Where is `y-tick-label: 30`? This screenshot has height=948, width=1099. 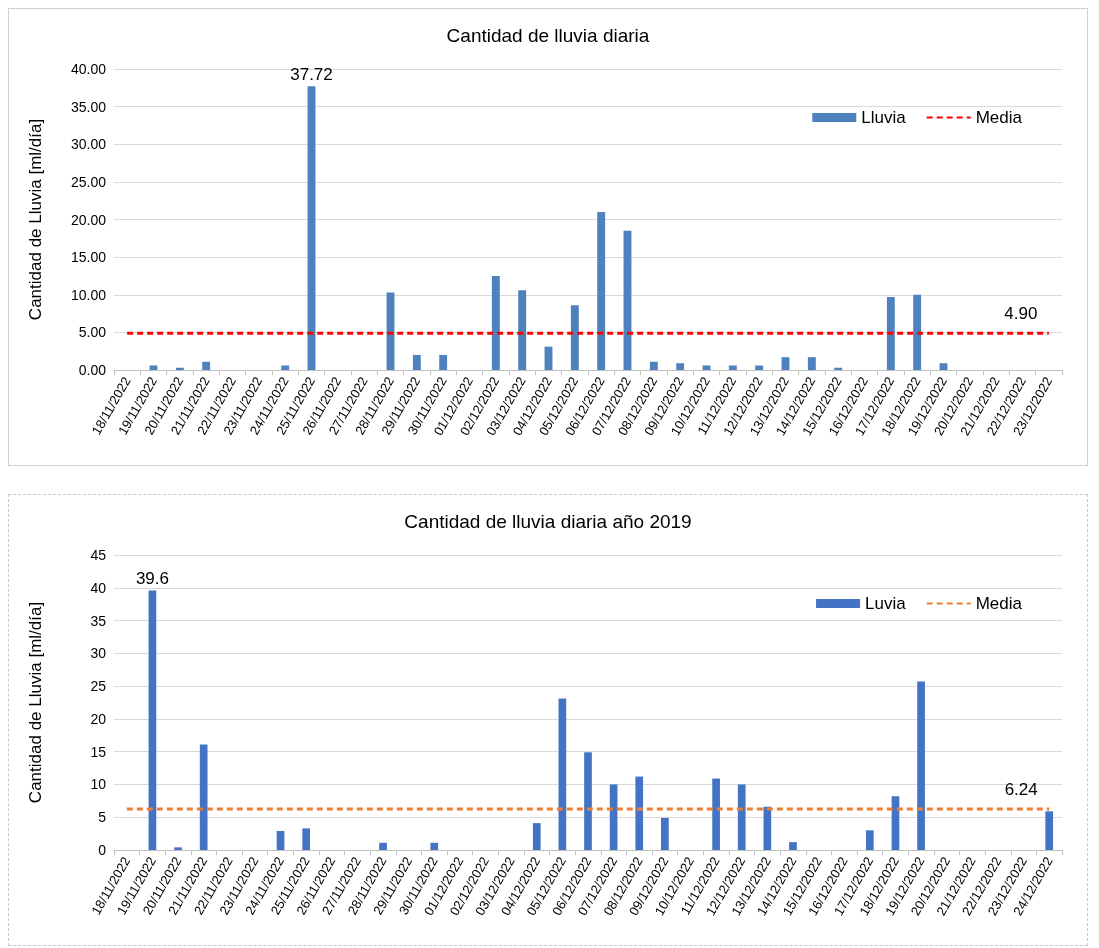
y-tick-label: 30 is located at coordinates (98, 653).